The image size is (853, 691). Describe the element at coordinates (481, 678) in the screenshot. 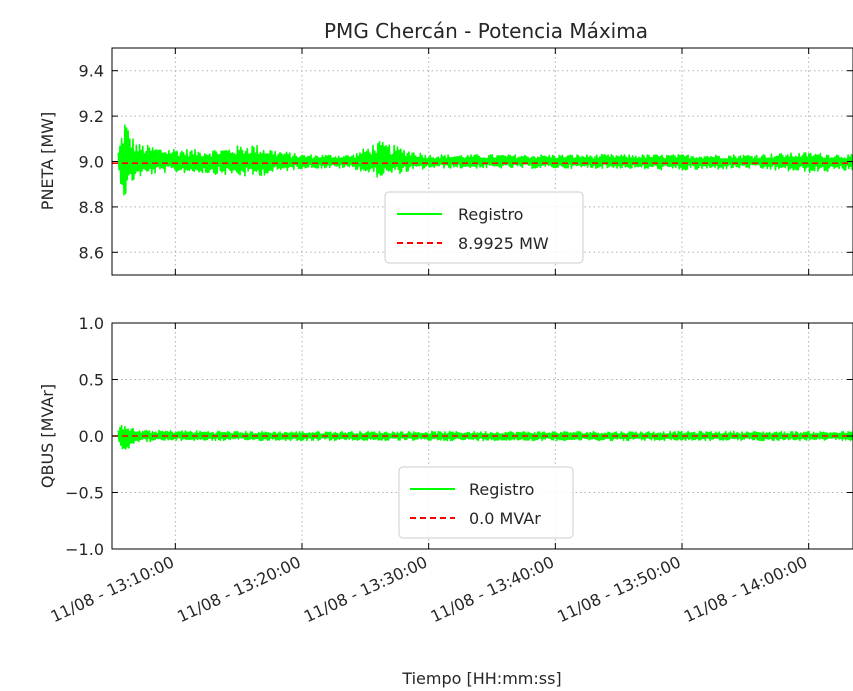

I see `x-axis-label: Tiempo [HH:mm:ss]` at that location.